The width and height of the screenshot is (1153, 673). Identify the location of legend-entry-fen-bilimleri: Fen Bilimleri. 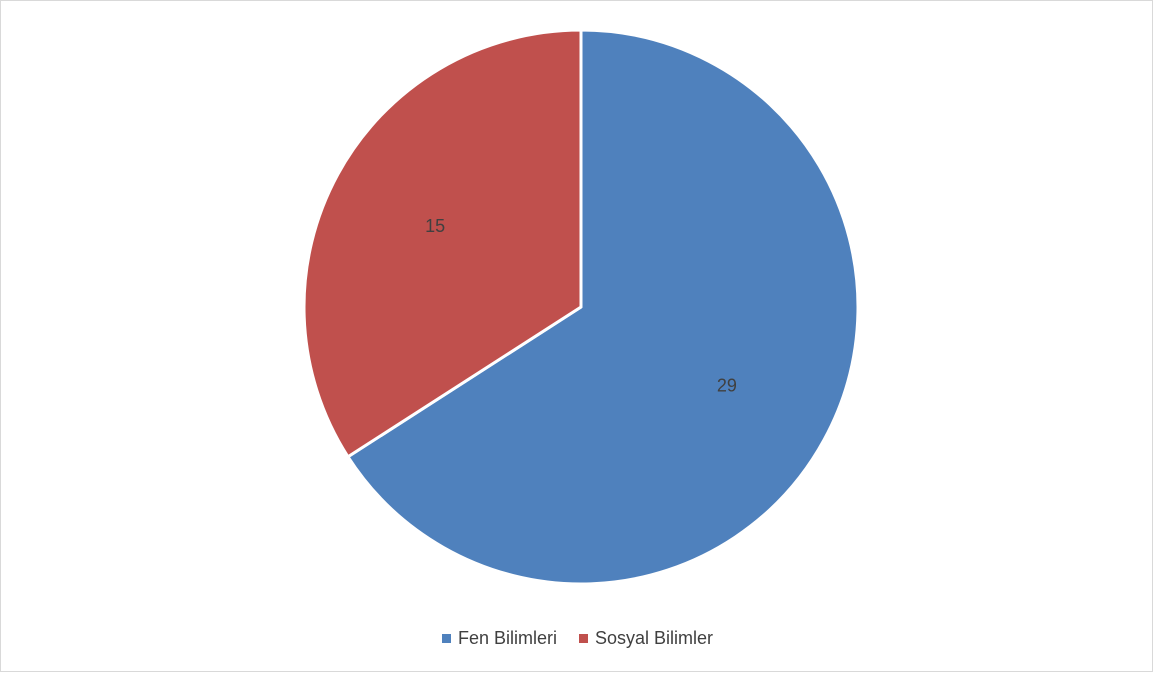
(499, 638).